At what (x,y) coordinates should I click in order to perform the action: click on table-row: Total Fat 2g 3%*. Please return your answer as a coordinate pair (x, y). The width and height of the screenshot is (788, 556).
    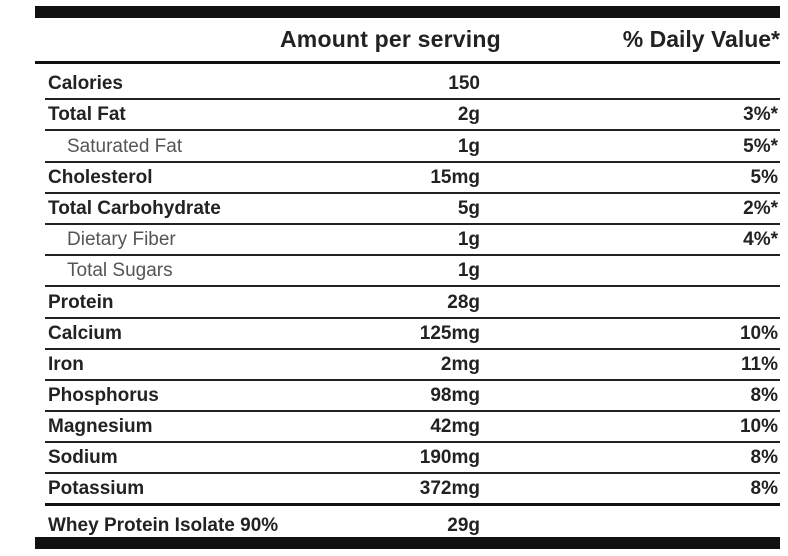
    Looking at the image, I should click on (412, 116).